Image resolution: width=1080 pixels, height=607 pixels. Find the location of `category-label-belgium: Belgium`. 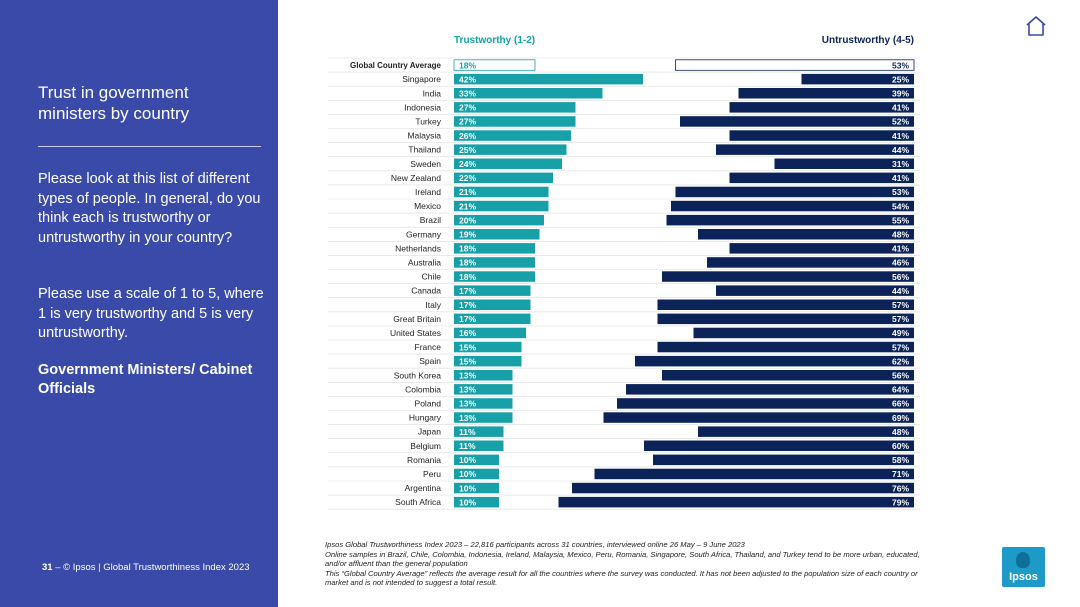

category-label-belgium: Belgium is located at coordinates (425, 446).